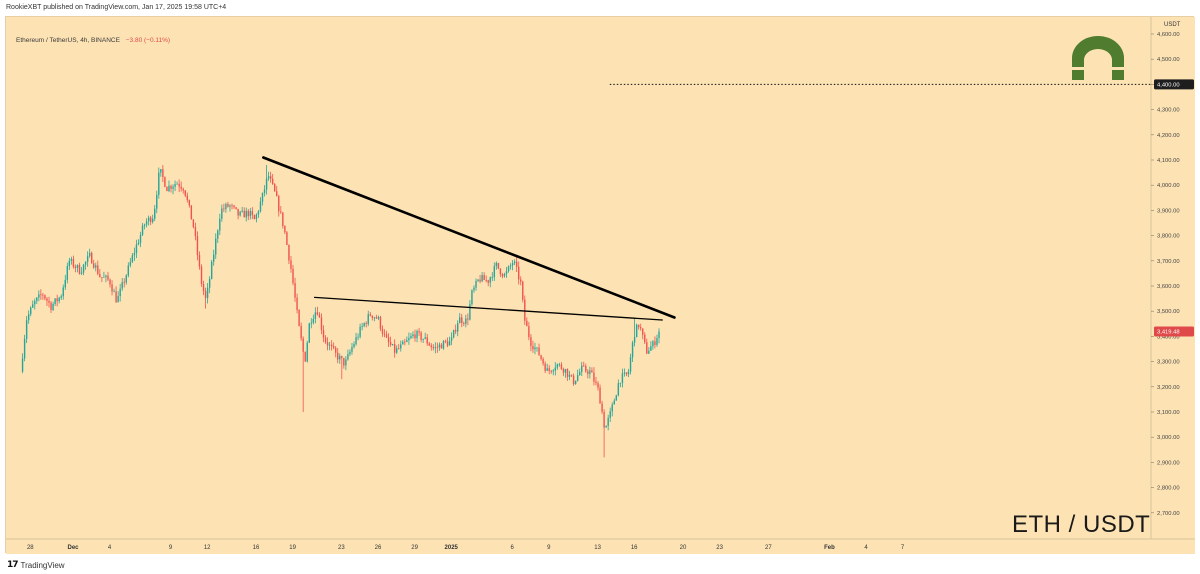 The height and width of the screenshot is (574, 1200). I want to click on price-tick-label: 4,600.00, so click(1168, 35).